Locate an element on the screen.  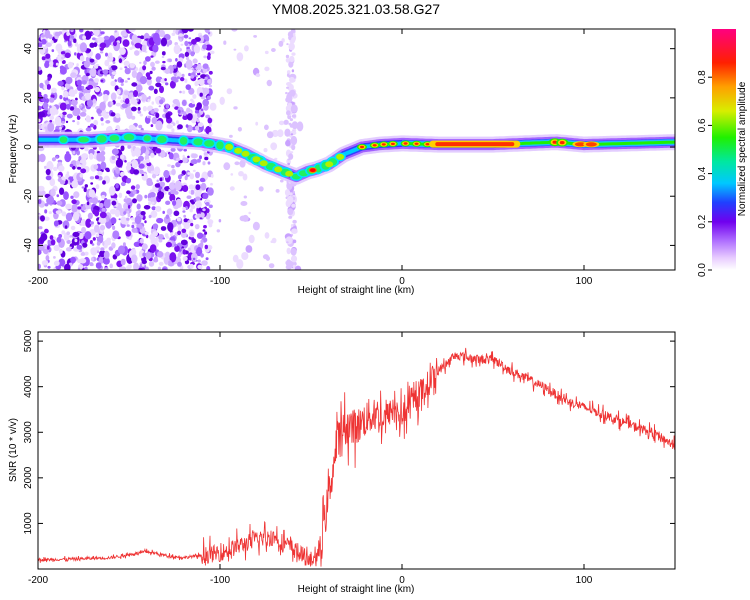
spectrogram-y-tick-label: 20 is located at coordinates (28, 98).